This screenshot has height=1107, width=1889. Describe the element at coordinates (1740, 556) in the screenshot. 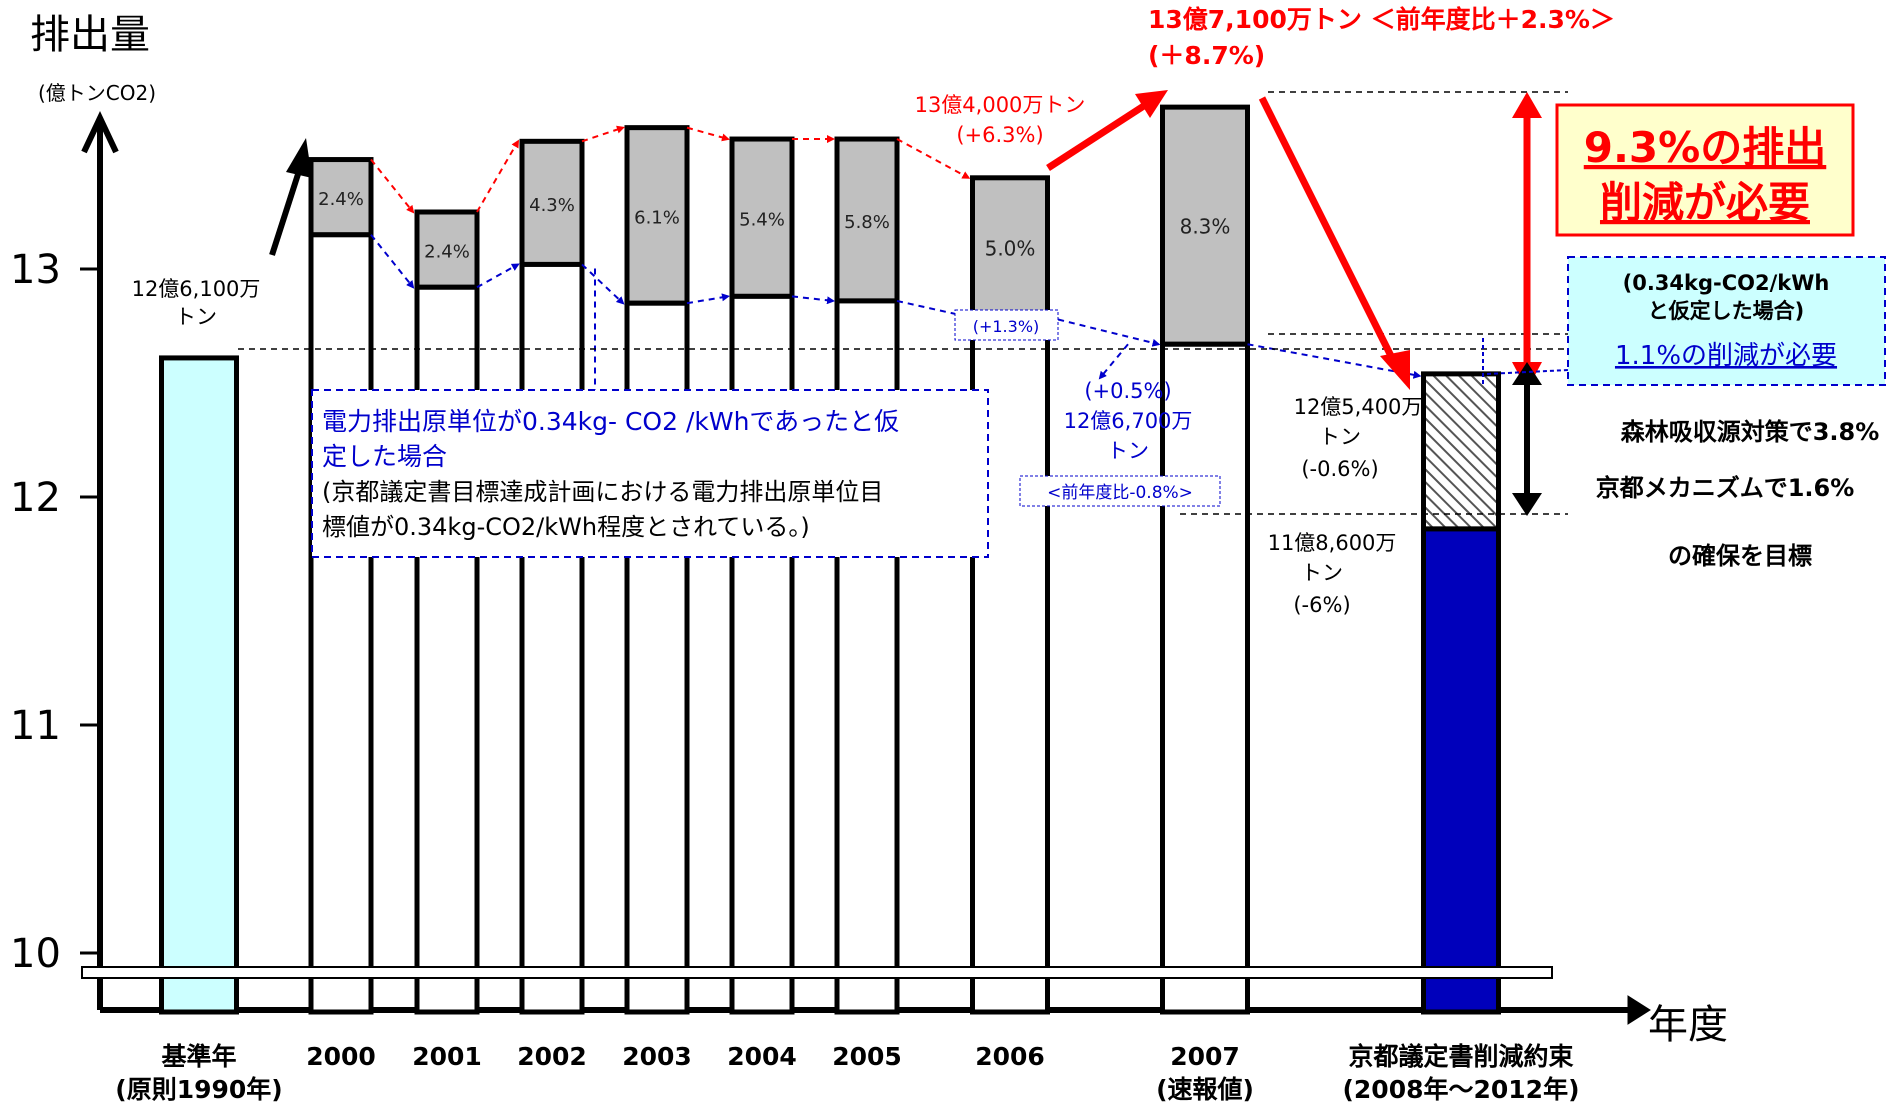

I see `svg-text: の確保を目標` at that location.